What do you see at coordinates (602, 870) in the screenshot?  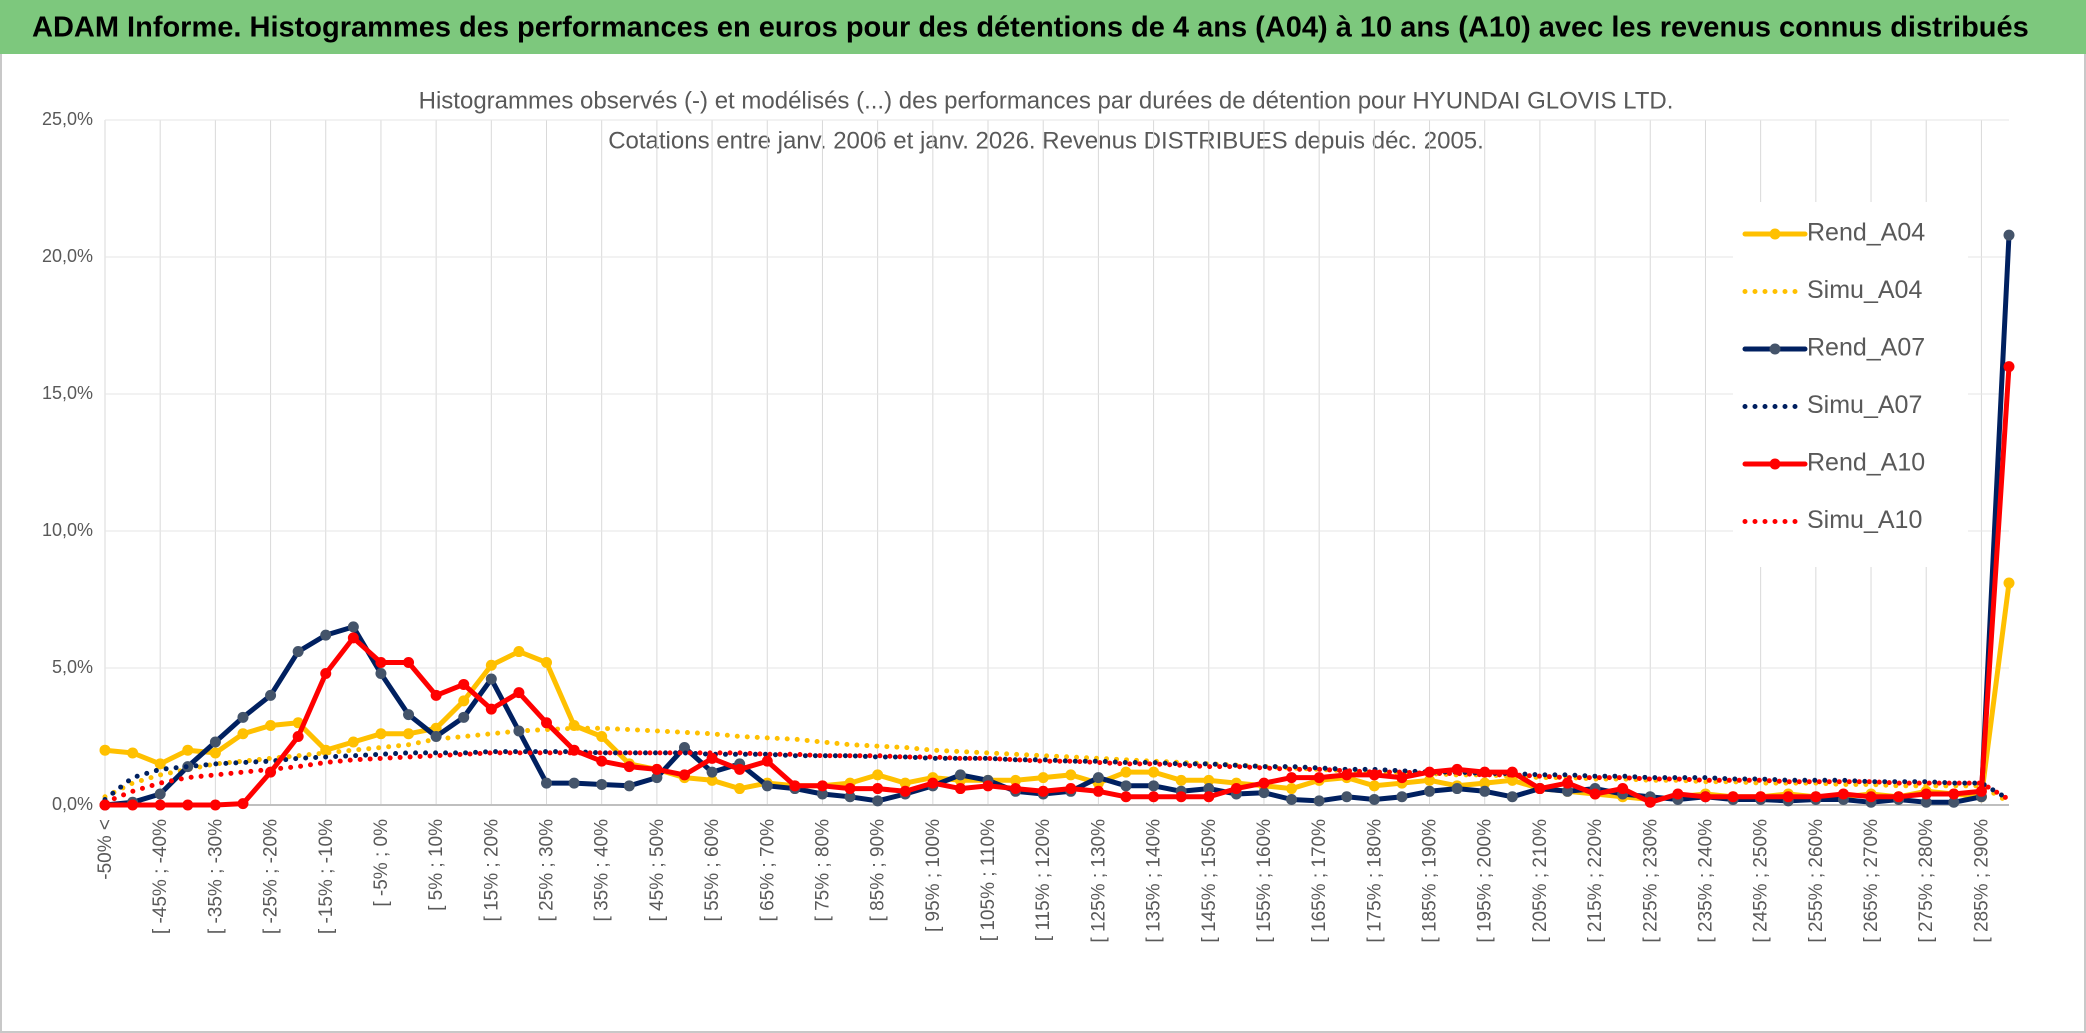 I see `x-tick-label: [ 35% ; 40%` at bounding box center [602, 870].